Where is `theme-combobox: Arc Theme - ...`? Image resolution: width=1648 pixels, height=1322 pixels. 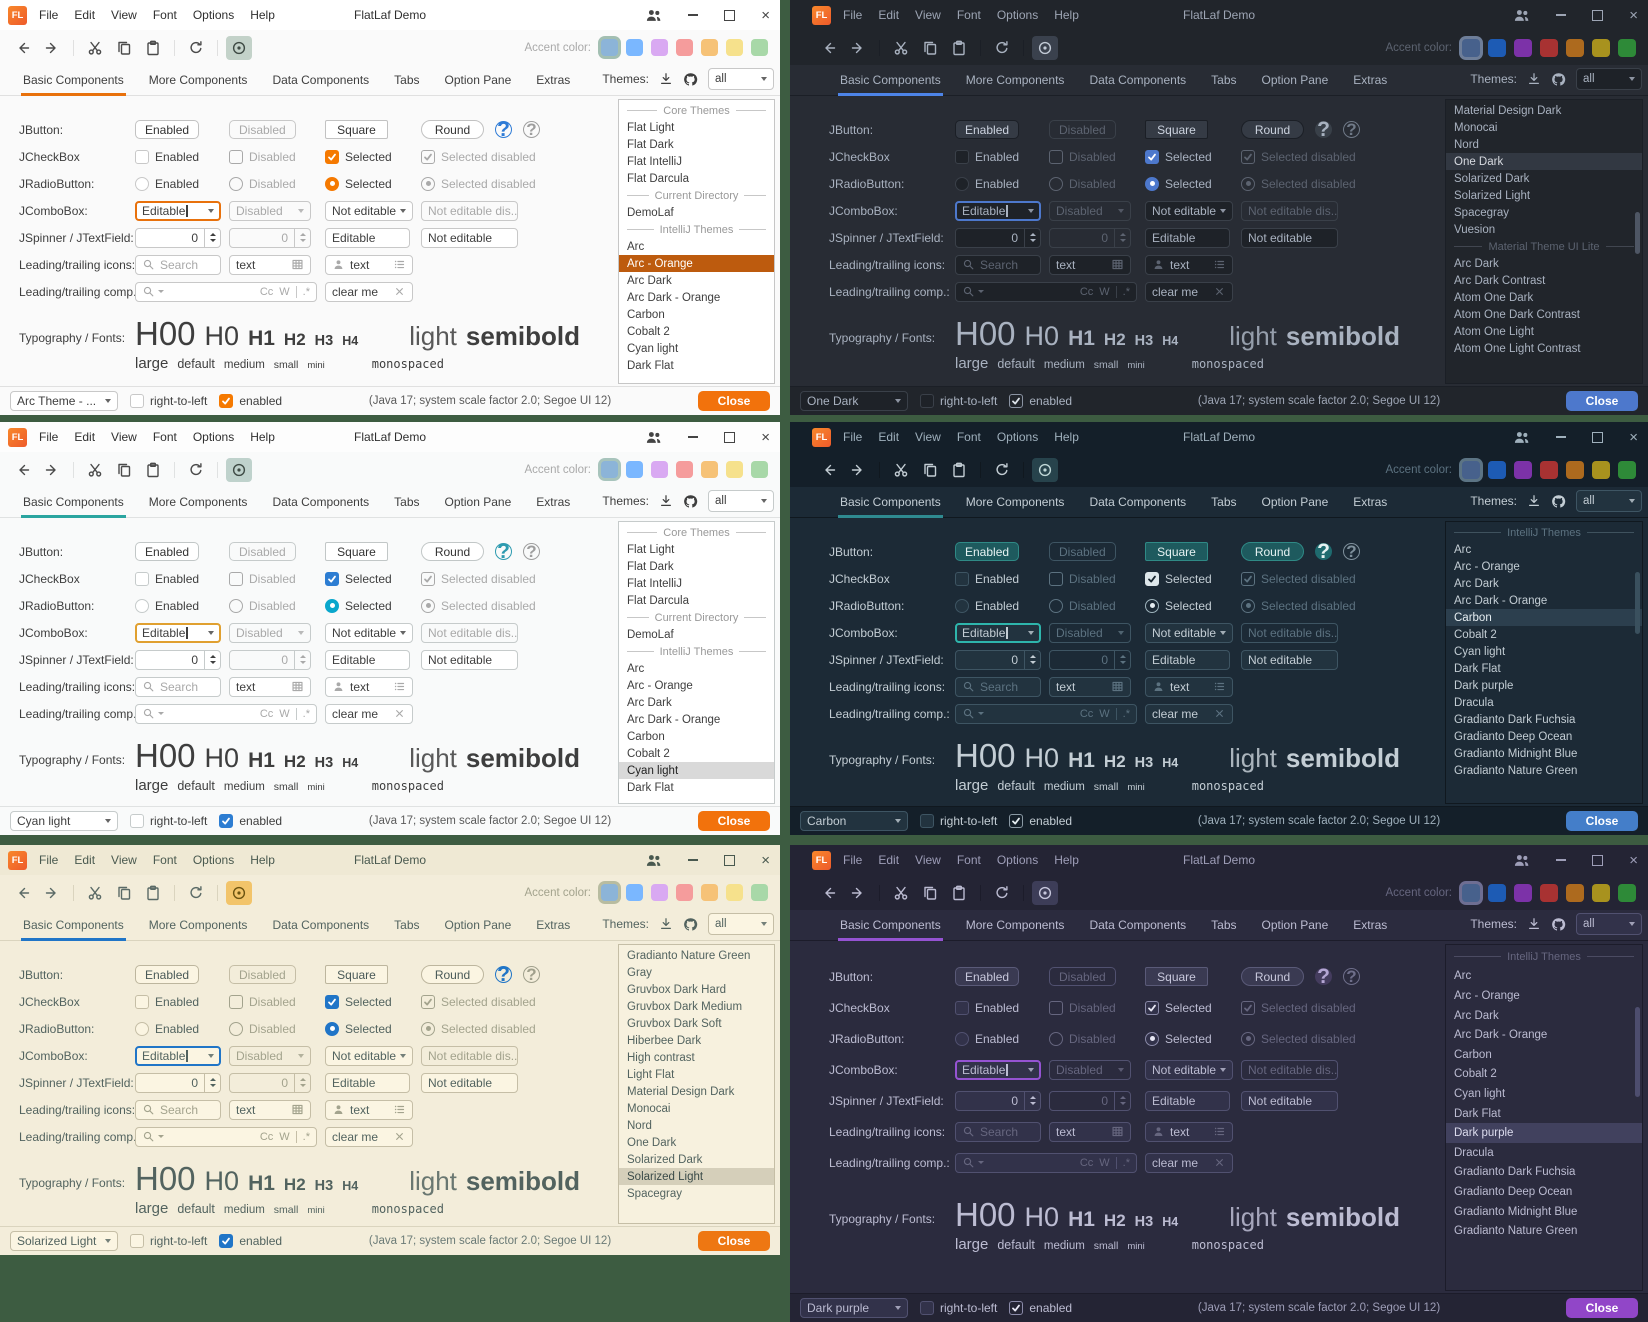
theme-combobox: Arc Theme - ... is located at coordinates (64, 401).